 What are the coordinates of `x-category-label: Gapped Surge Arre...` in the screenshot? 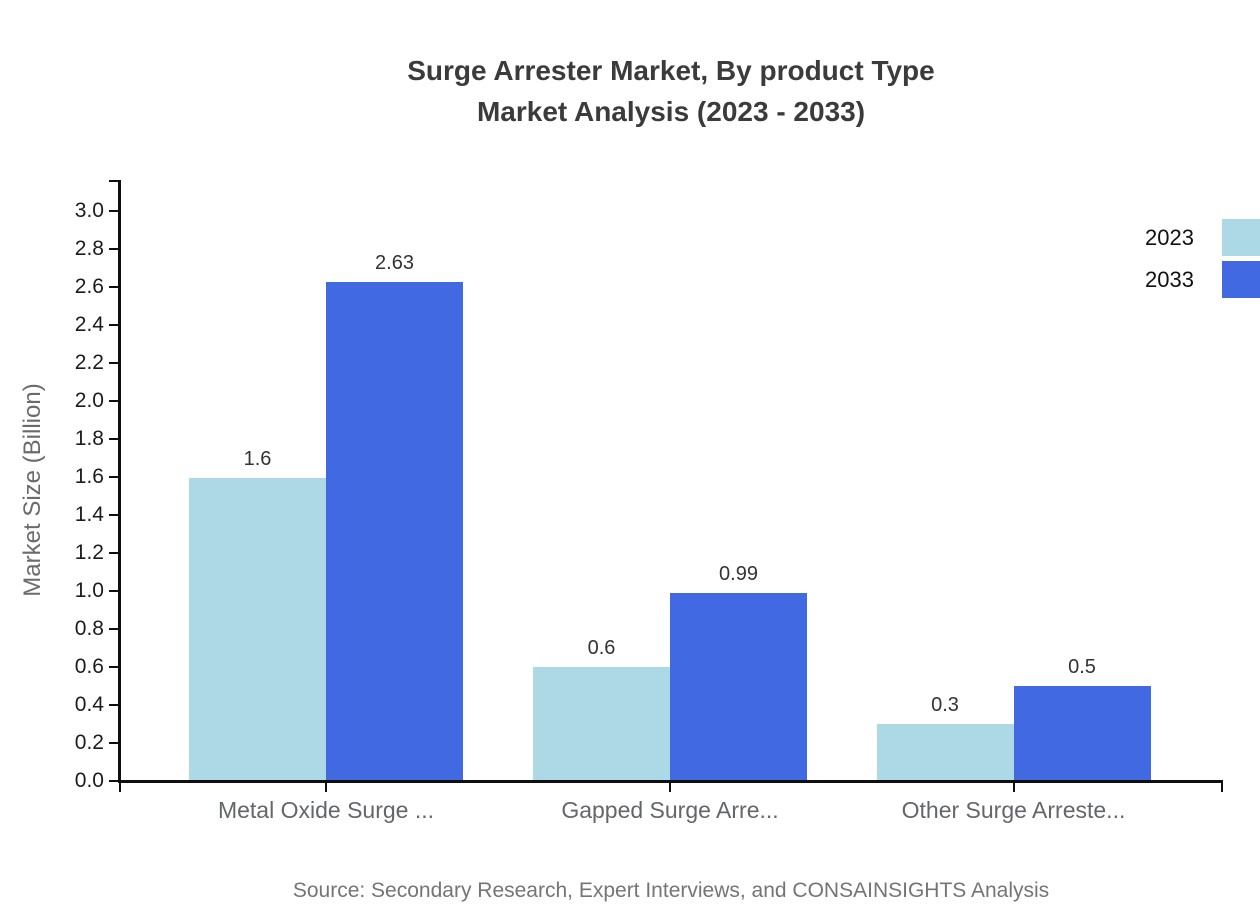 It's located at (670, 810).